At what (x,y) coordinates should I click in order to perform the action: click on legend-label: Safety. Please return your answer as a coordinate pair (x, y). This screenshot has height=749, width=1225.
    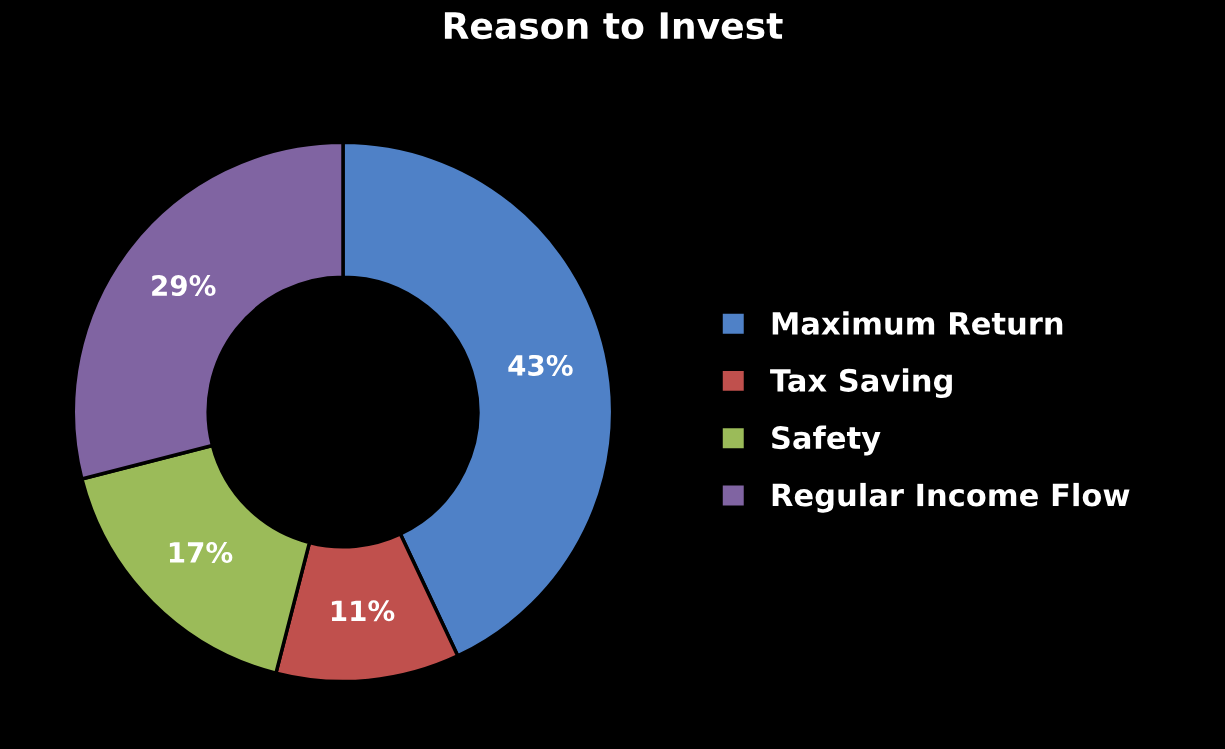
    Looking at the image, I should click on (826, 440).